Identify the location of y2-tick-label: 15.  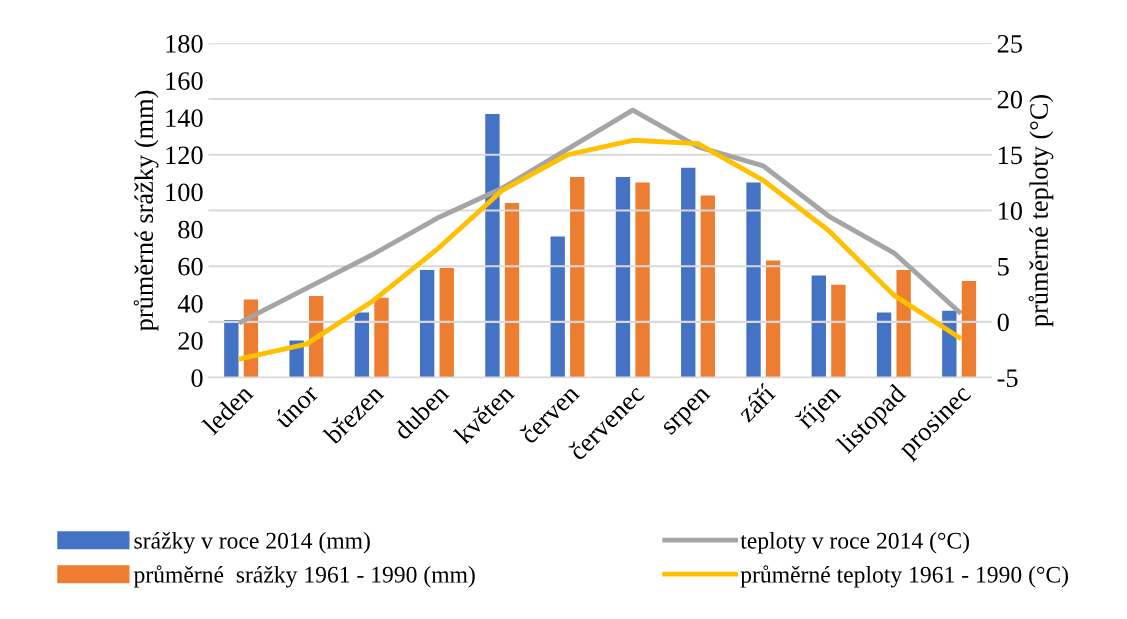
(1010, 155).